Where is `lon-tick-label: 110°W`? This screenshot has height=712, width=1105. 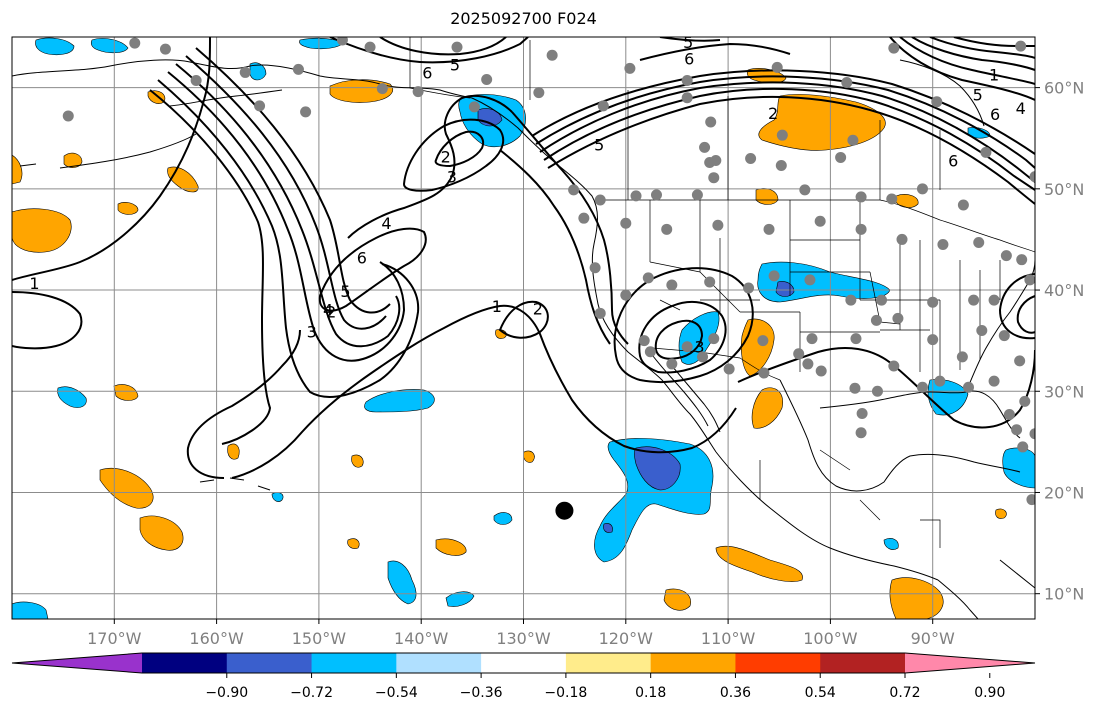 lon-tick-label: 110°W is located at coordinates (728, 638).